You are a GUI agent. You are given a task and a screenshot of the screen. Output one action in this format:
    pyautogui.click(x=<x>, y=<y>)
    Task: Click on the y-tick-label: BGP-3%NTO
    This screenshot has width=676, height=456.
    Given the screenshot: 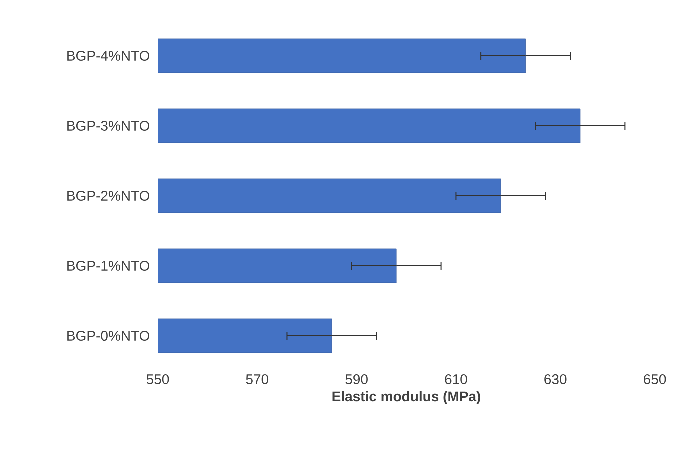 What is the action you would take?
    pyautogui.click(x=109, y=126)
    